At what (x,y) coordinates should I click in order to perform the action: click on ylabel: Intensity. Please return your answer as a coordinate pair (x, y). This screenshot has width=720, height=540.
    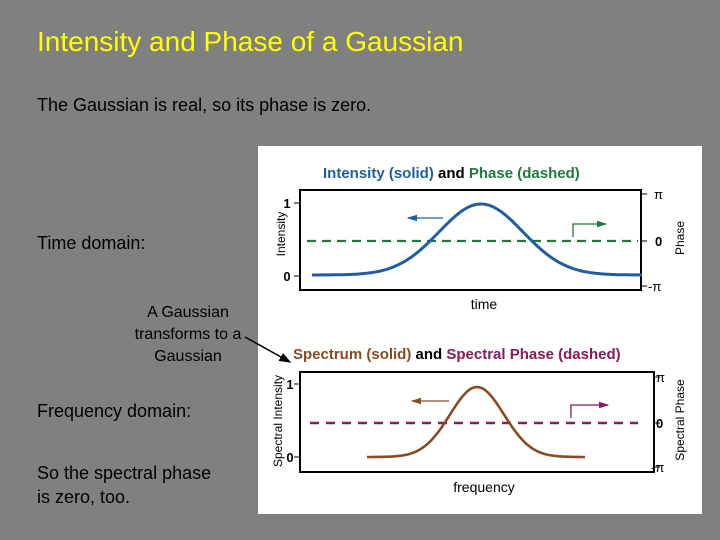
    Looking at the image, I should click on (281, 234).